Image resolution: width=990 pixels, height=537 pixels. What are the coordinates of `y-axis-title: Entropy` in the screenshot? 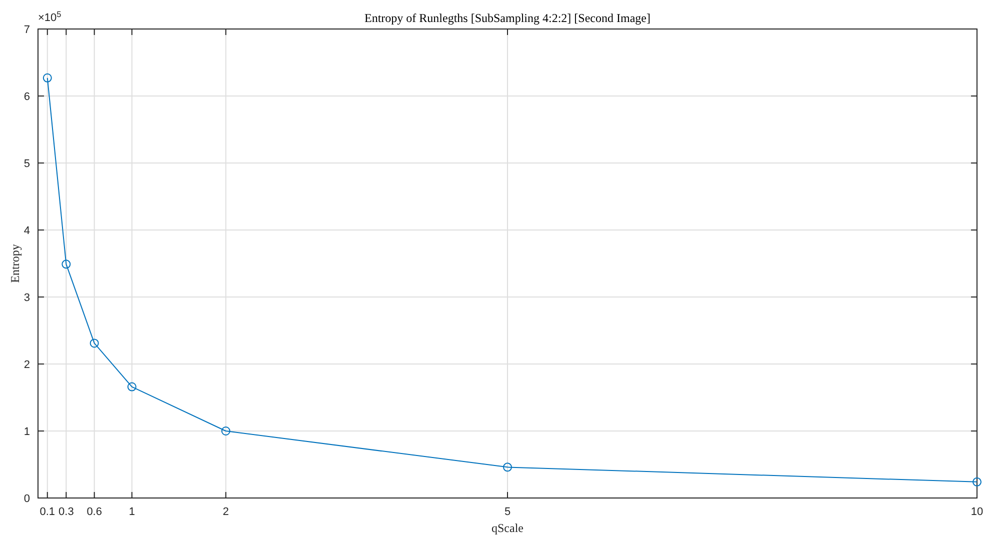 It's located at (15, 263).